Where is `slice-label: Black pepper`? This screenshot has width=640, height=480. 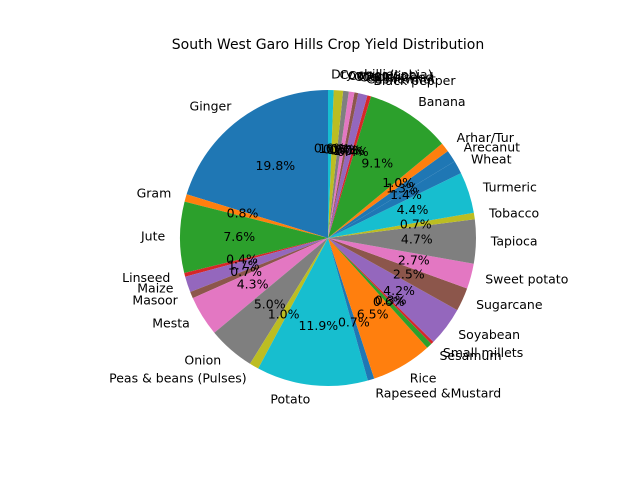
slice-label: Black pepper is located at coordinates (414, 80).